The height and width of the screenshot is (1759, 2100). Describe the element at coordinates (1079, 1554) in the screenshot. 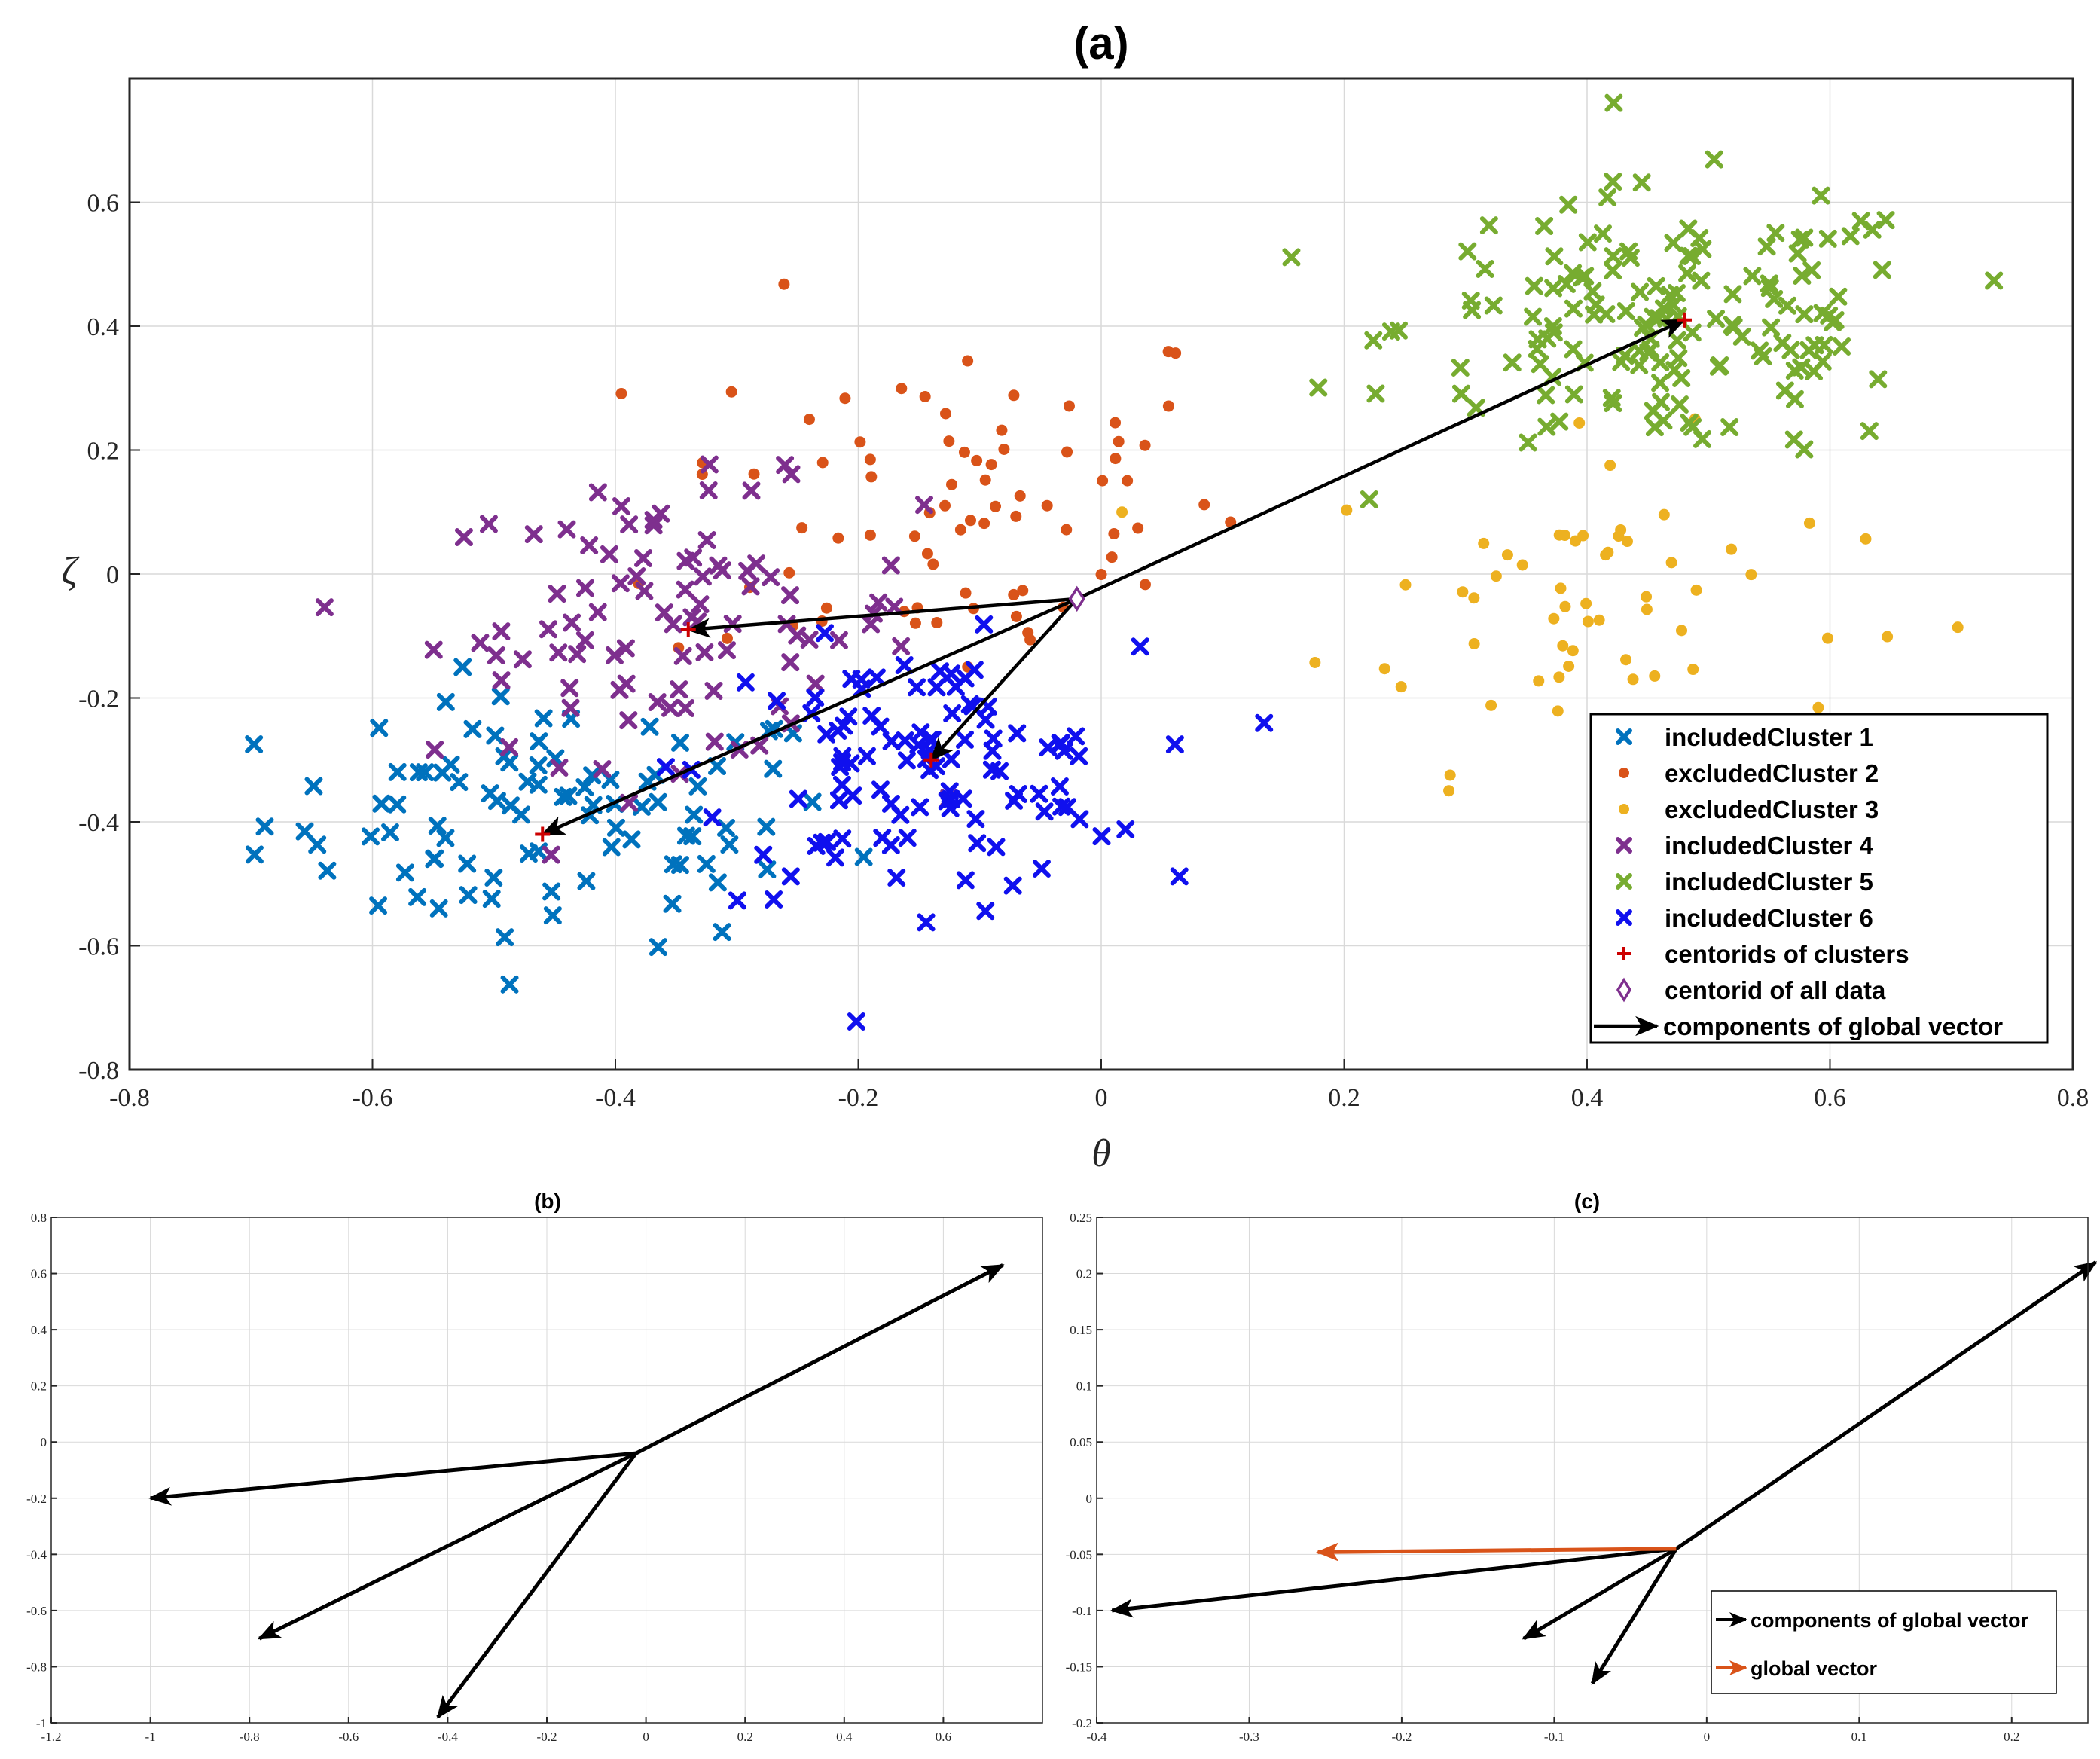

I see `c-y-tick-label: -0.05` at that location.